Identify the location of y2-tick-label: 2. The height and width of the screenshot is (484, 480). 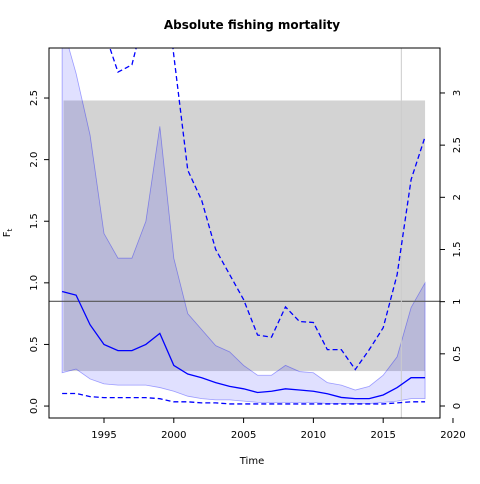
(457, 197).